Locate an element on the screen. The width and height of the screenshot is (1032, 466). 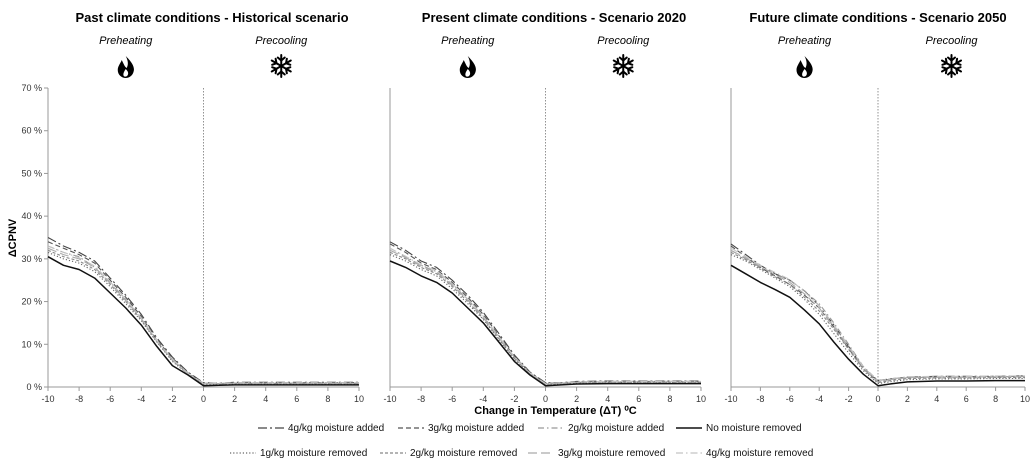
y-tick-label: 30 % is located at coordinates (31, 259).